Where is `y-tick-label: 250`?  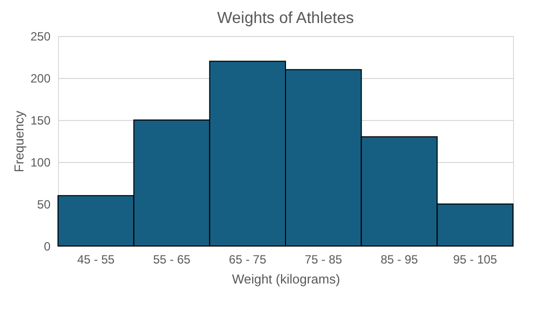 y-tick-label: 250 is located at coordinates (40, 37).